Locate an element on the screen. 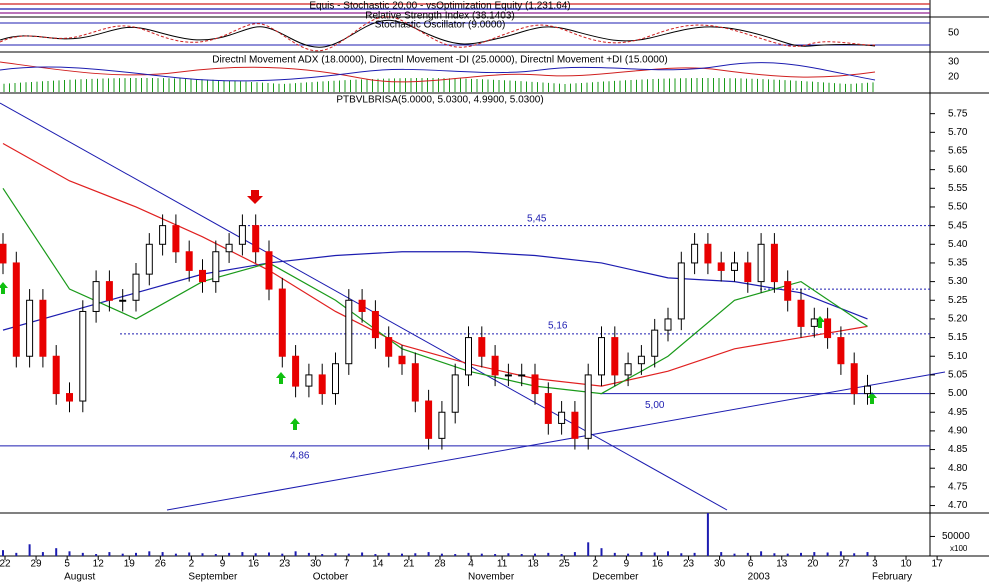  y-tick-label: 5.10 is located at coordinates (958, 356).